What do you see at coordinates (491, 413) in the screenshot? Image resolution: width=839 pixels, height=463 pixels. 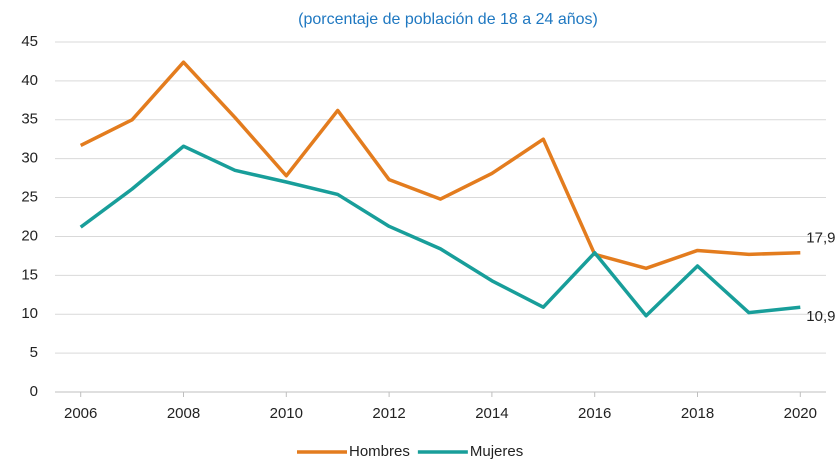 I see `x-tick-label: 2014` at bounding box center [491, 413].